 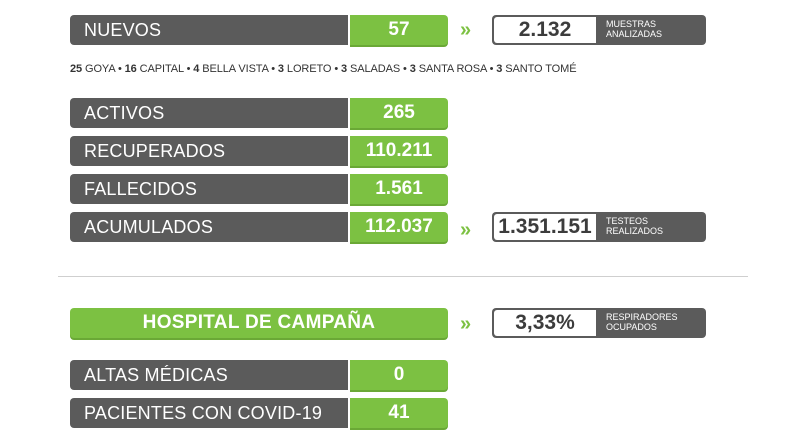 I want to click on acumulados-label: ACUMULADOS, so click(x=209, y=227).